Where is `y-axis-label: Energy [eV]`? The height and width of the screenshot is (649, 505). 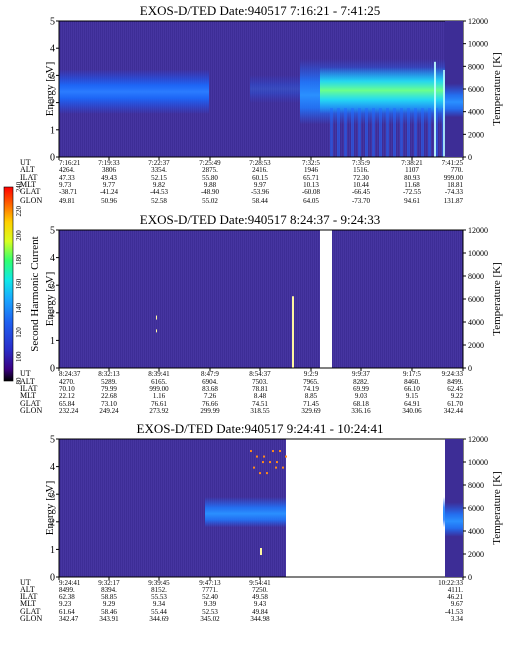 y-axis-label: Energy [eV] is located at coordinates (50, 299).